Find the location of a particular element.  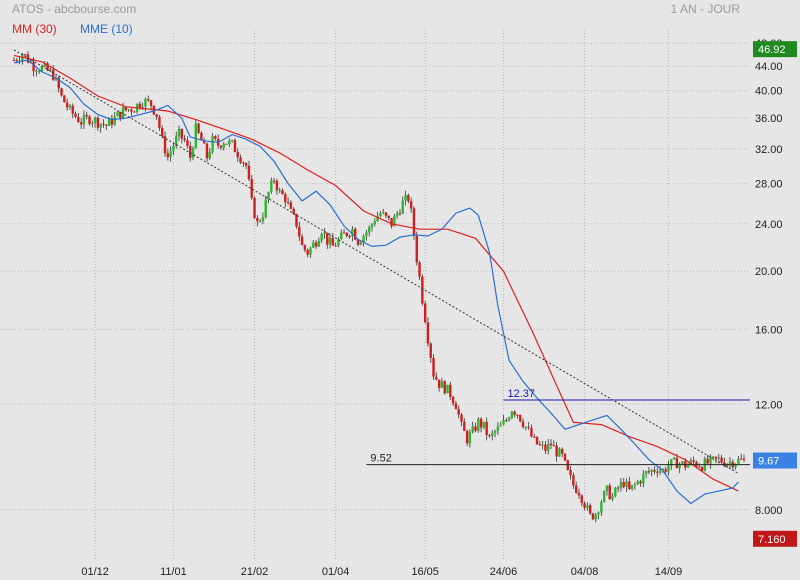

y-tick-label: 16.00 is located at coordinates (769, 330).